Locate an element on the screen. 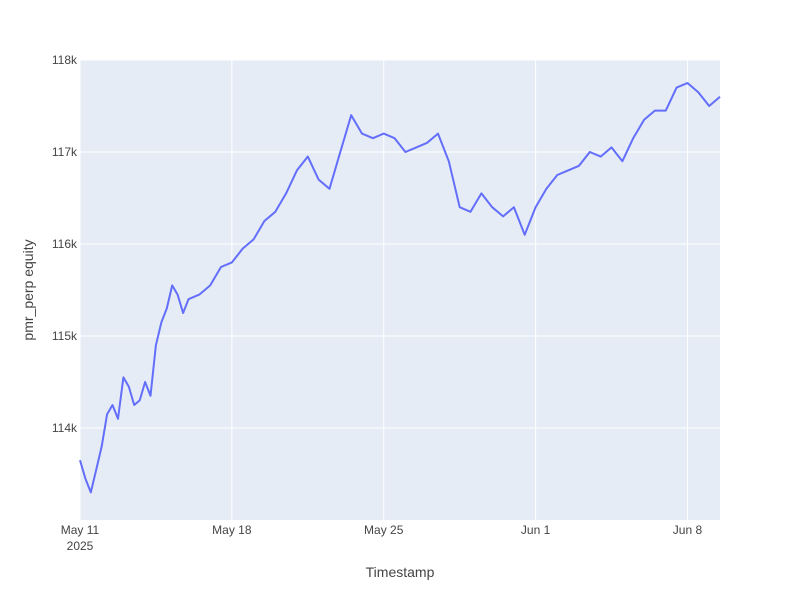  x-tick-label: Jun 1 is located at coordinates (536, 530).